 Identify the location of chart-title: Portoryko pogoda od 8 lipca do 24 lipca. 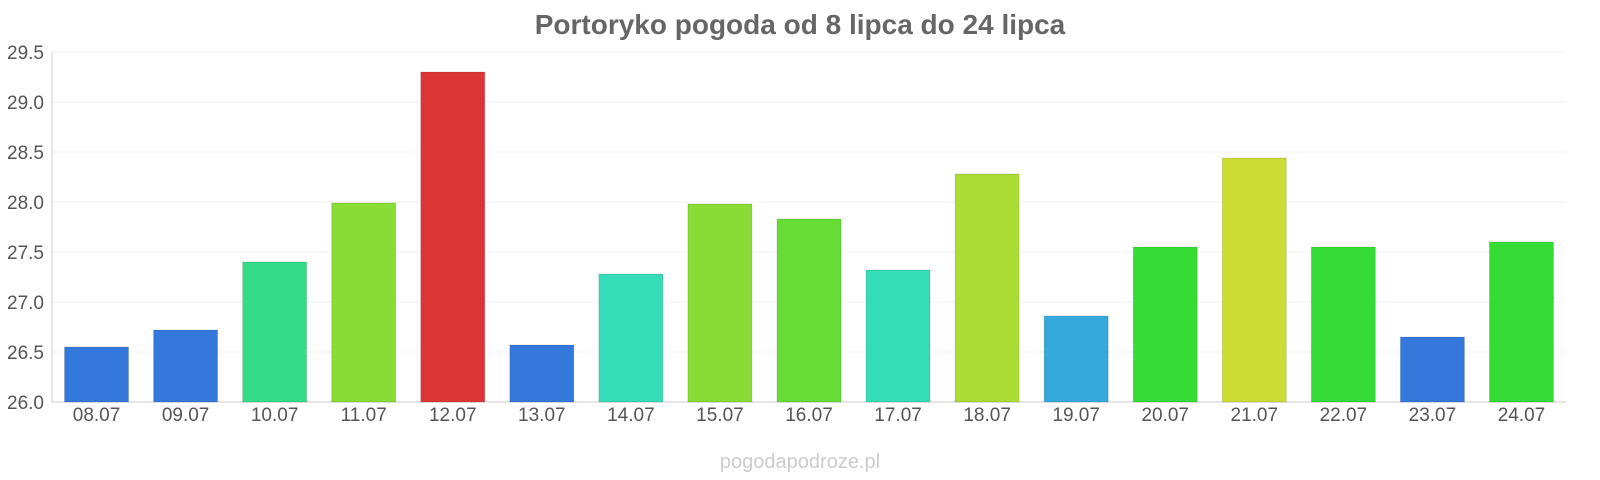
(800, 24).